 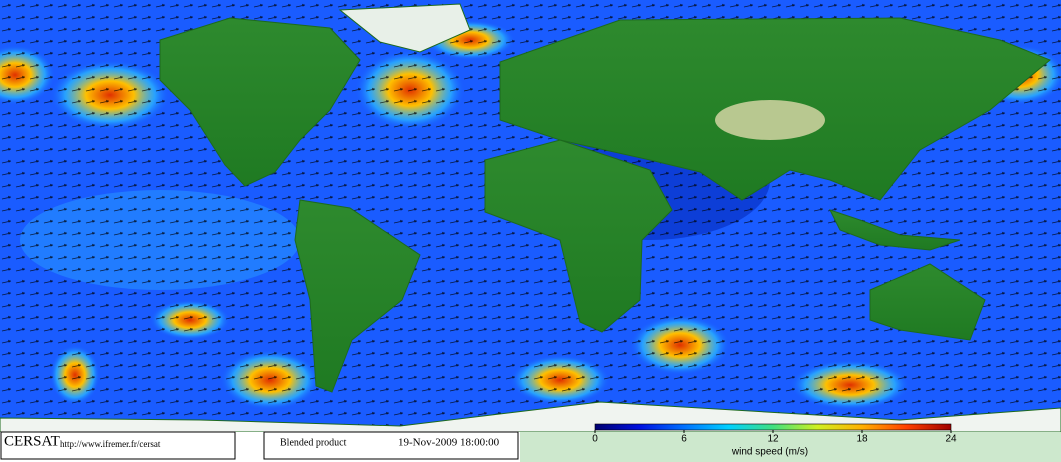 I want to click on date: 19-Nov-2009 18:00:00, so click(x=449, y=443).